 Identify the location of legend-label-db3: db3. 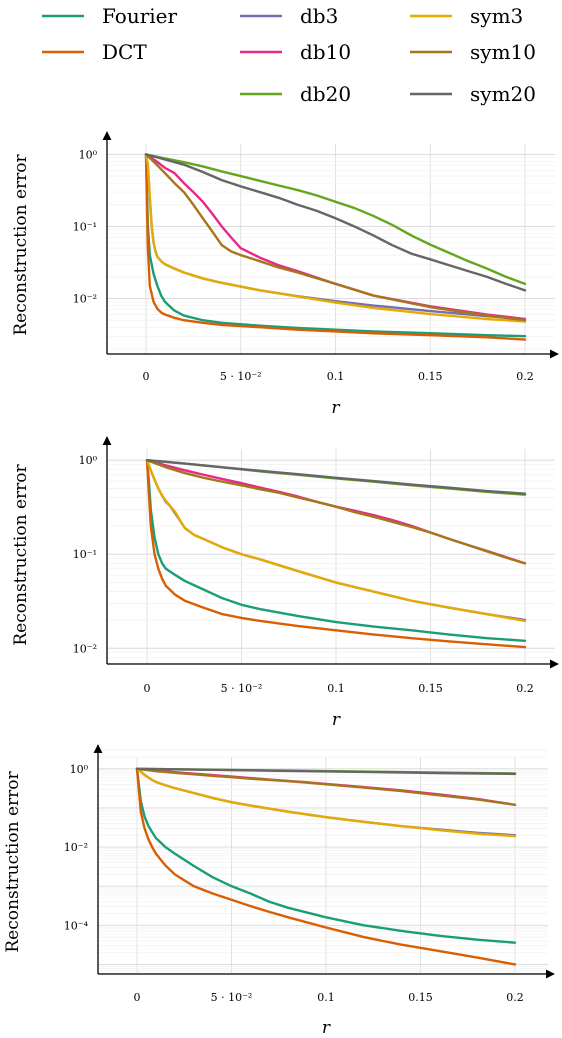
(319, 16).